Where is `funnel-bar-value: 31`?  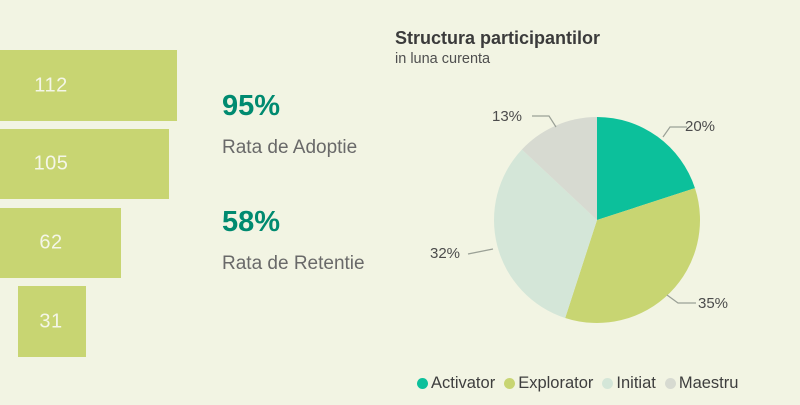 funnel-bar-value: 31 is located at coordinates (51, 321).